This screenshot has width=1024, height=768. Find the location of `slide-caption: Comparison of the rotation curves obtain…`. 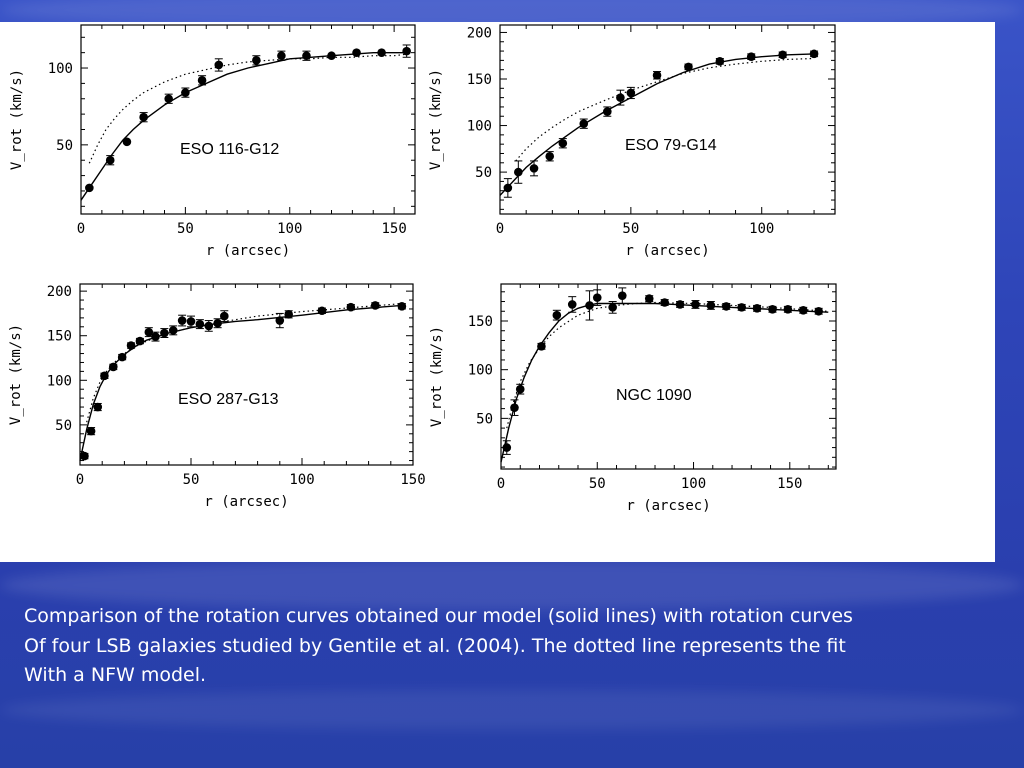

slide-caption: Comparison of the rotation curves obtain… is located at coordinates (519, 646).